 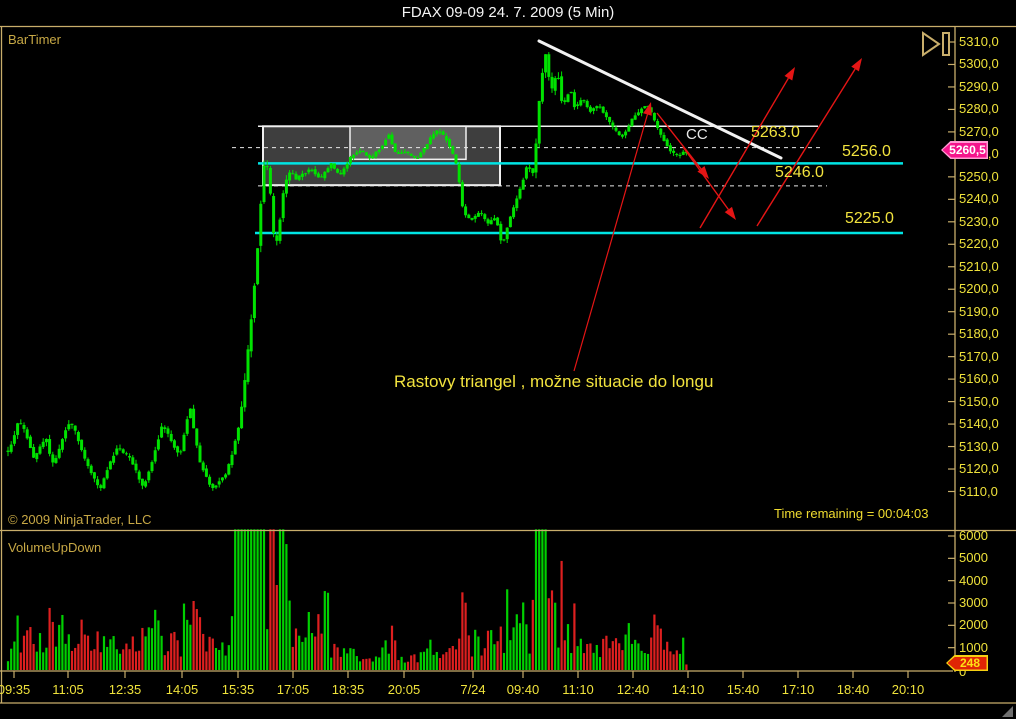 What do you see at coordinates (775, 132) in the screenshot?
I see `level-label-5263: 5263.0` at bounding box center [775, 132].